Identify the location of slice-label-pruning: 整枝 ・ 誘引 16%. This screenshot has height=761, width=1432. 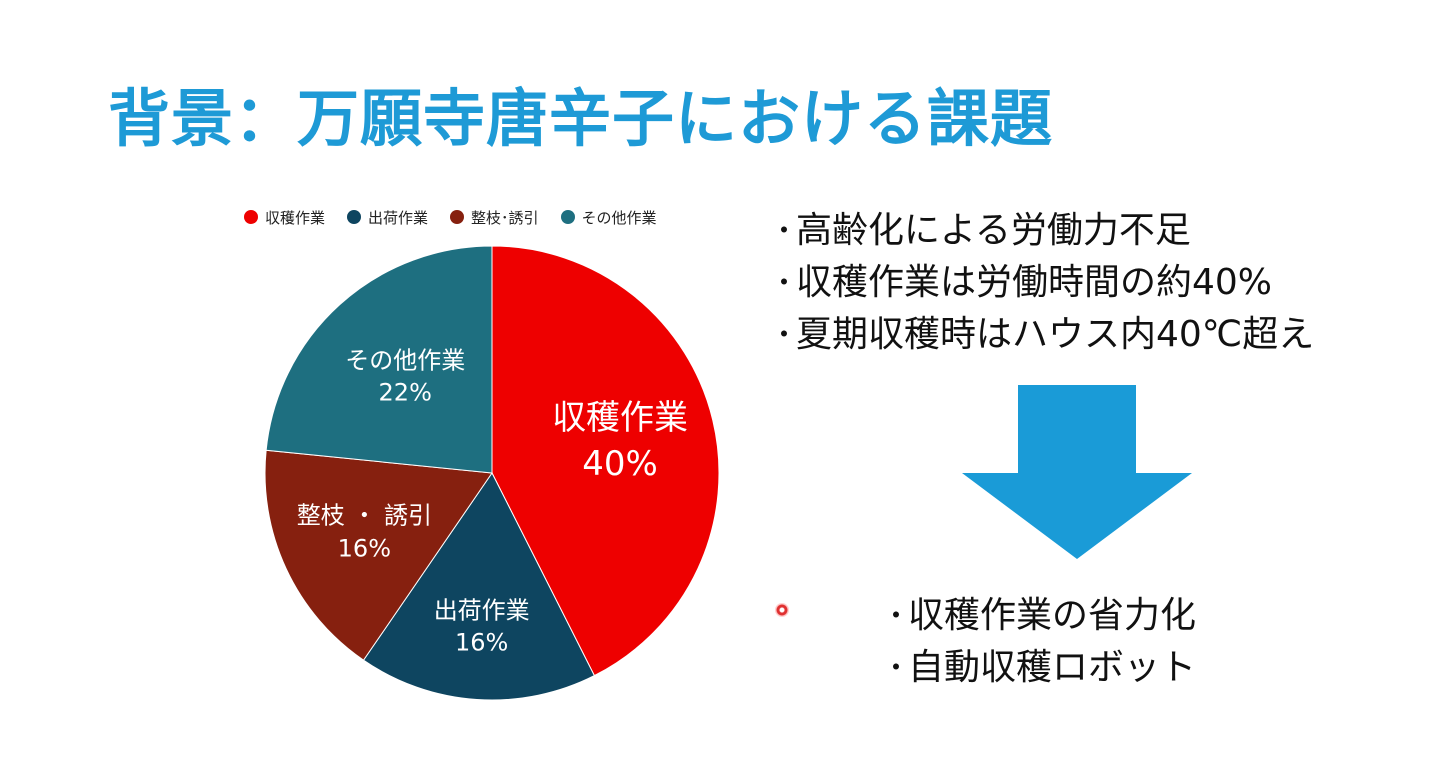
(364, 532).